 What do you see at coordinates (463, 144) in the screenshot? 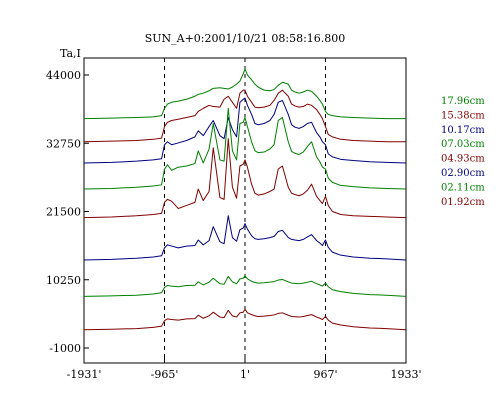
I see `legend-entry-3: 07.03cm` at bounding box center [463, 144].